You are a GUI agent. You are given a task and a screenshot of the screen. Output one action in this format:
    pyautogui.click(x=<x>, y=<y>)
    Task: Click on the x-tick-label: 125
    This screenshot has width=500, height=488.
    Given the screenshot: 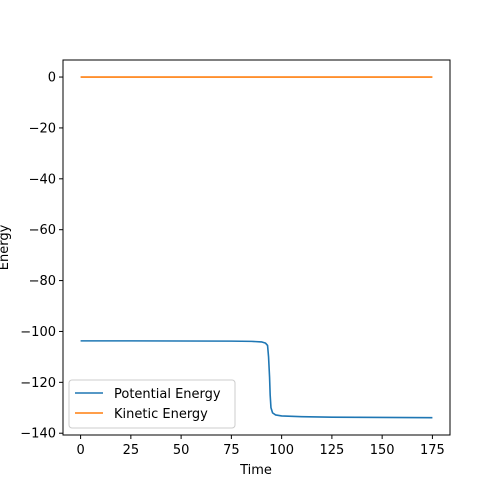 What is the action you would take?
    pyautogui.click(x=331, y=450)
    